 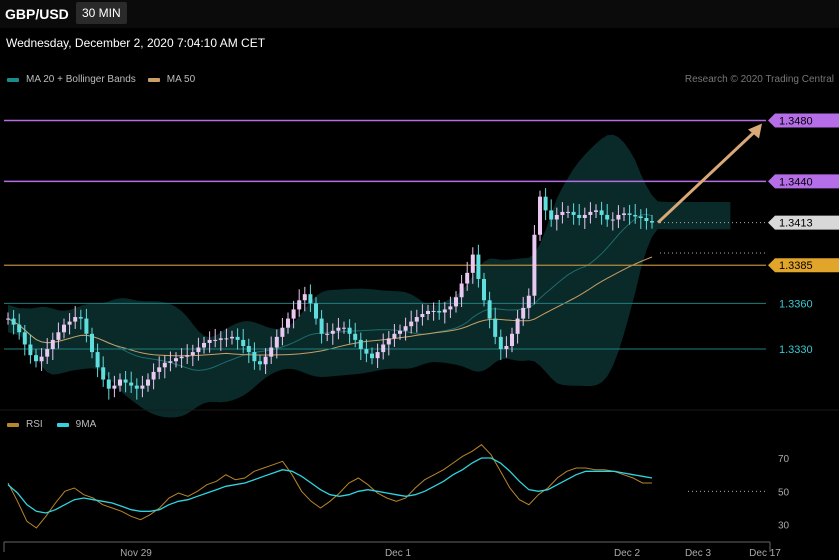 What do you see at coordinates (698, 553) in the screenshot?
I see `x-tick-label: Dec 3` at bounding box center [698, 553].